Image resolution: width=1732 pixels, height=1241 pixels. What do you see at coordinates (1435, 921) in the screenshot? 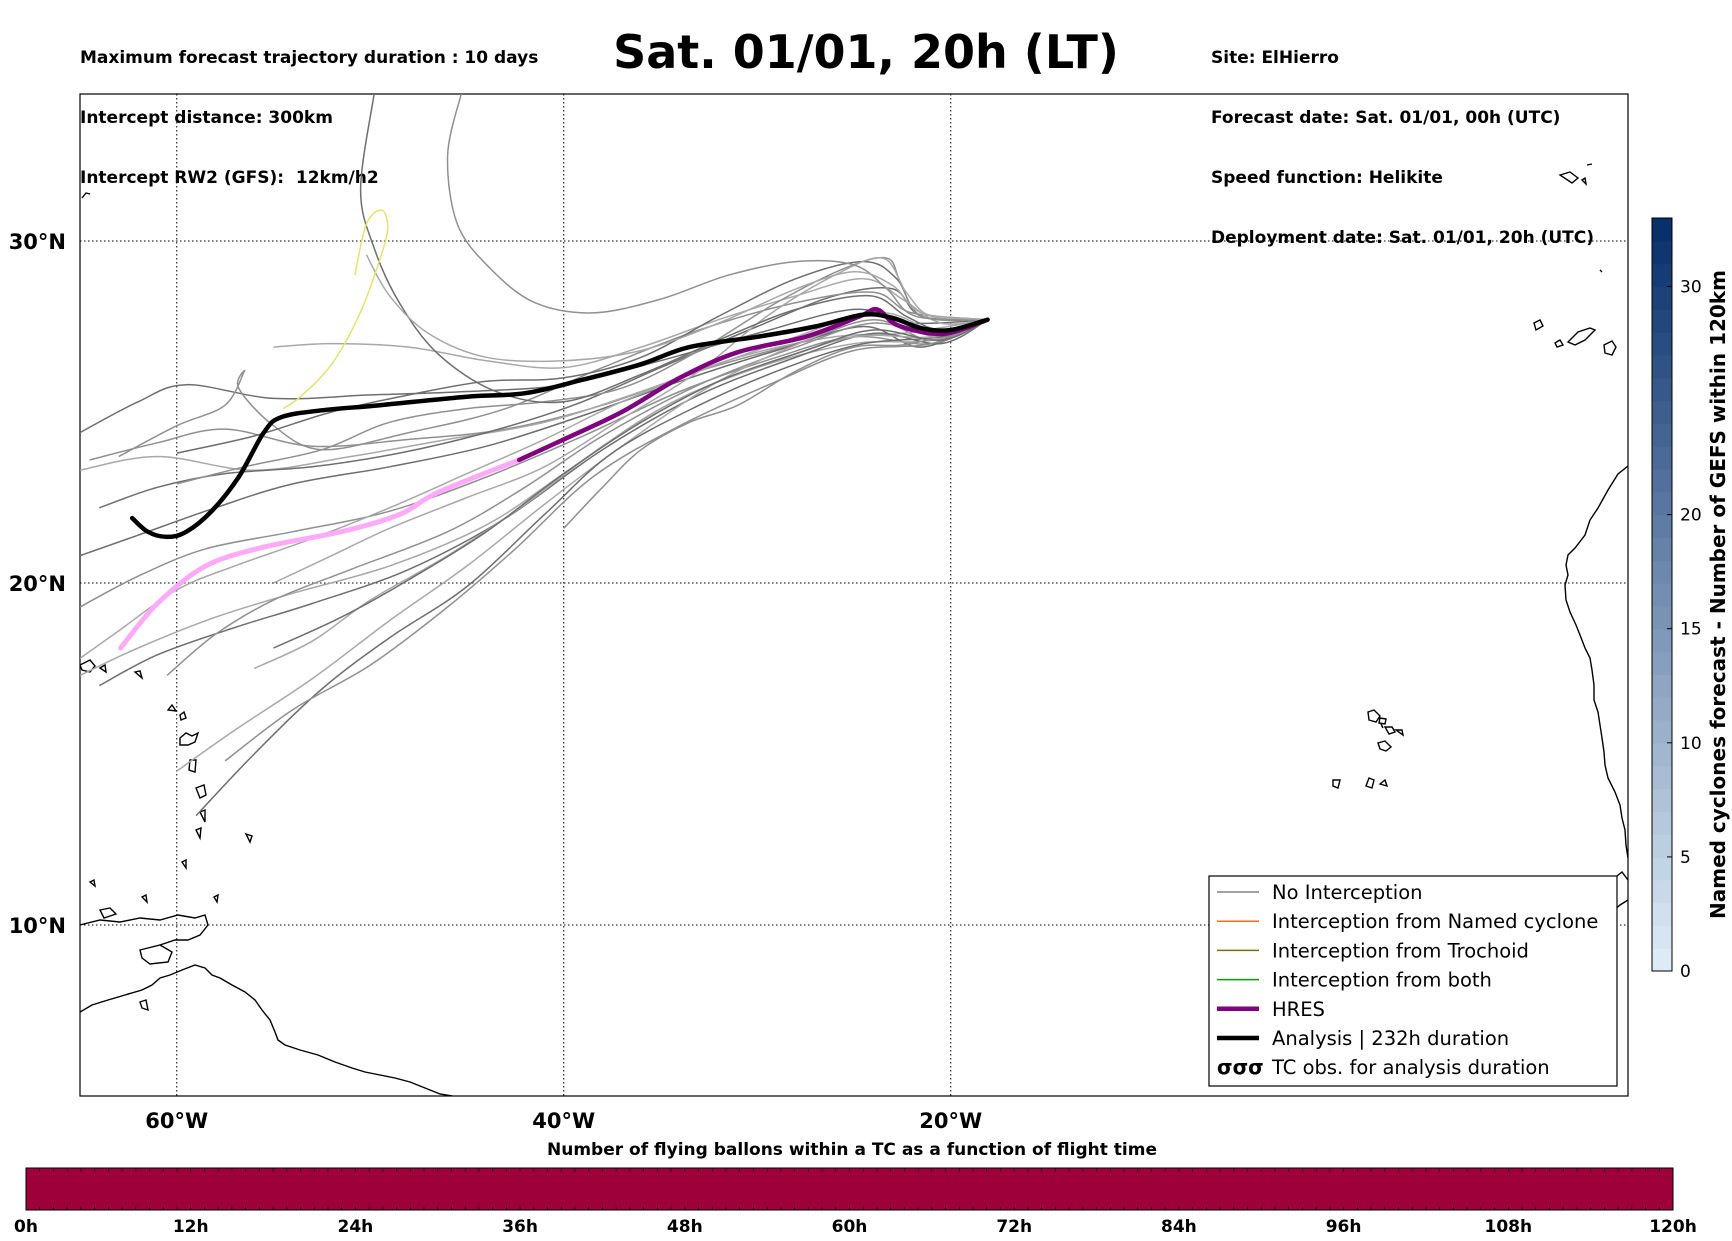
I see `legend-label: Interception from Named cyclone` at bounding box center [1435, 921].